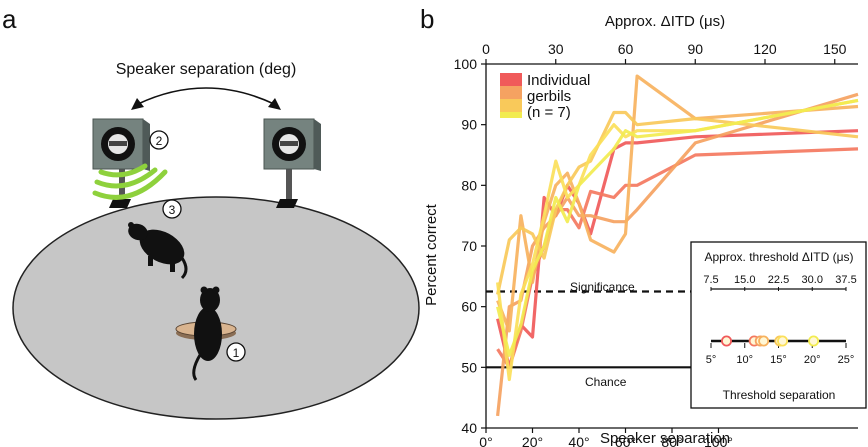  What do you see at coordinates (532, 440) in the screenshot?
I see `x-tick-label: 20°` at bounding box center [532, 440].